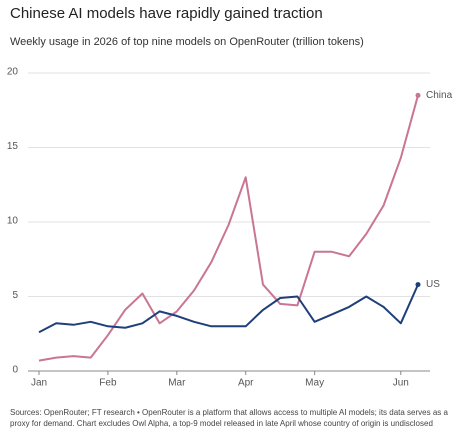 The height and width of the screenshot is (436, 458). I want to click on x-tick-label: Jan, so click(39, 383).